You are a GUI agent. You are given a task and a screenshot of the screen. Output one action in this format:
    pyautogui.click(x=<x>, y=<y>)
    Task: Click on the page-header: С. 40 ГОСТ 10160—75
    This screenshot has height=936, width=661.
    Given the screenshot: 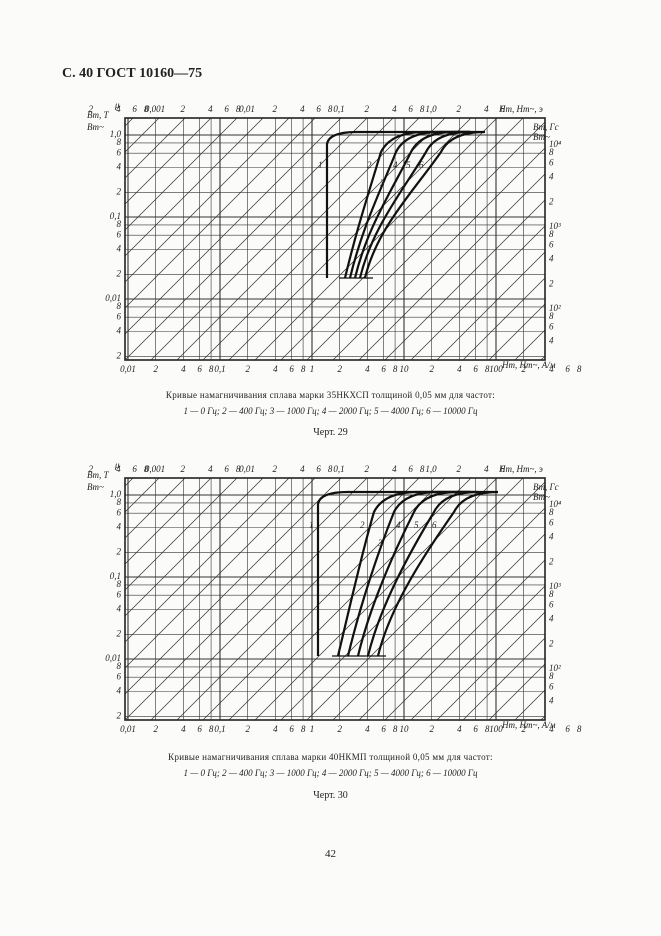 What is the action you would take?
    pyautogui.click(x=132, y=73)
    